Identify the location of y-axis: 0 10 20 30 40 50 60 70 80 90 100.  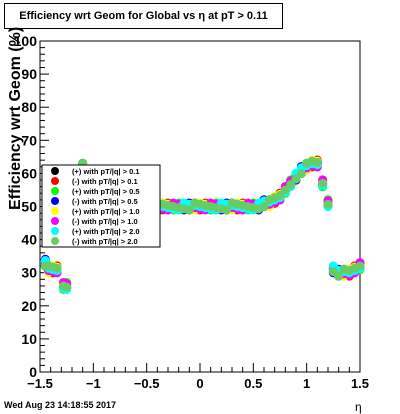
(31, 206).